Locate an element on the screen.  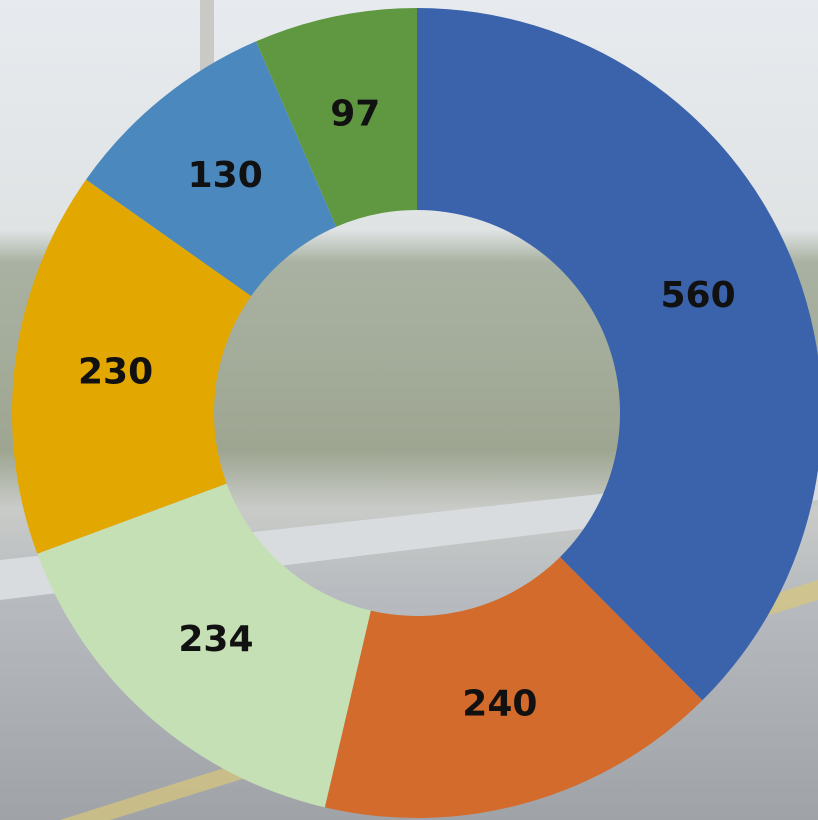
data-label: 560 is located at coordinates (697, 295).